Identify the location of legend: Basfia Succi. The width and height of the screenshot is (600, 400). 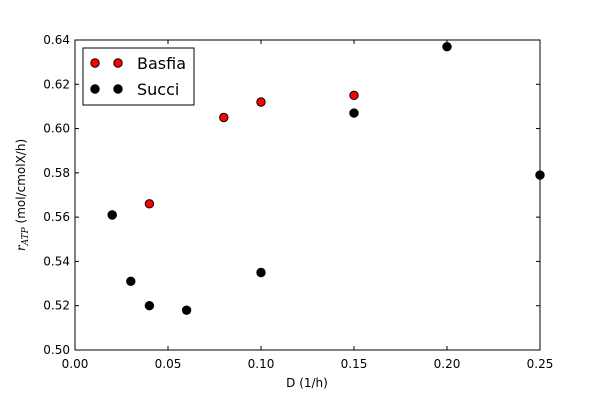
(138, 76).